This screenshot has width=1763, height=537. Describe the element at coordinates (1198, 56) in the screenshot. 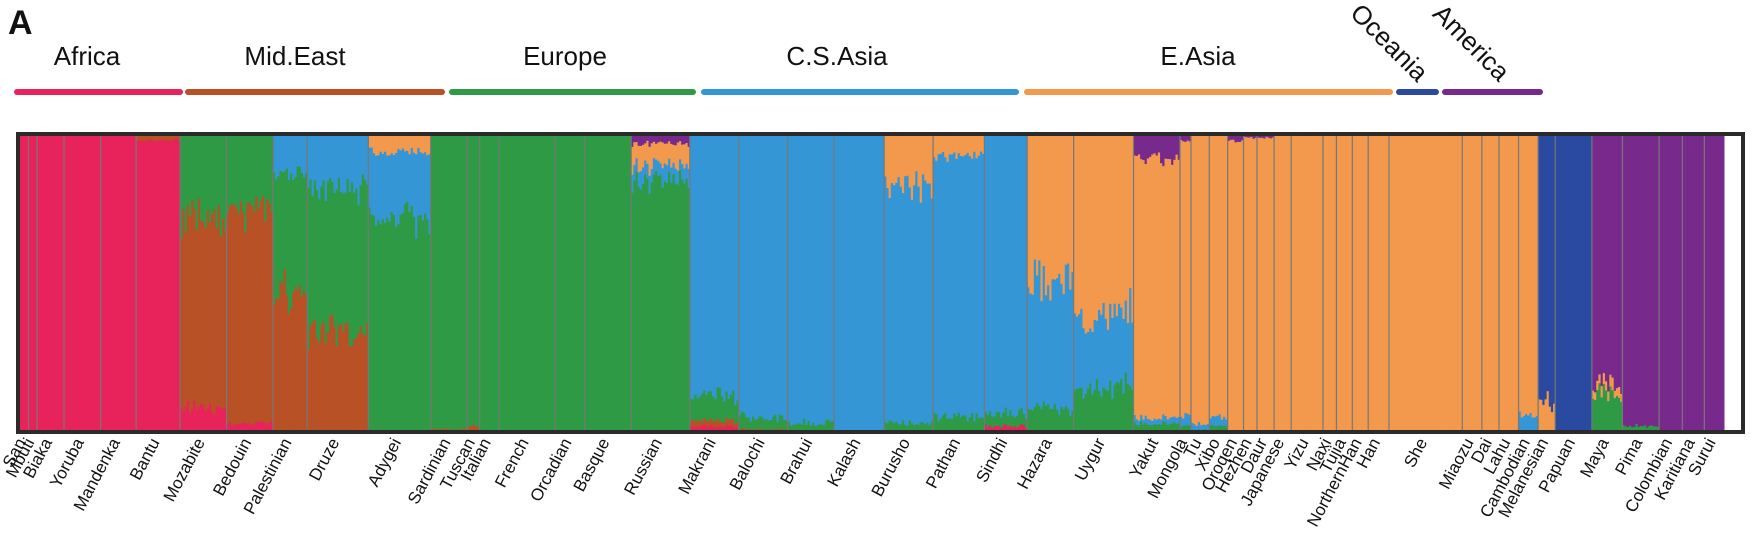

I see `region-label-easia: E.Asia` at that location.